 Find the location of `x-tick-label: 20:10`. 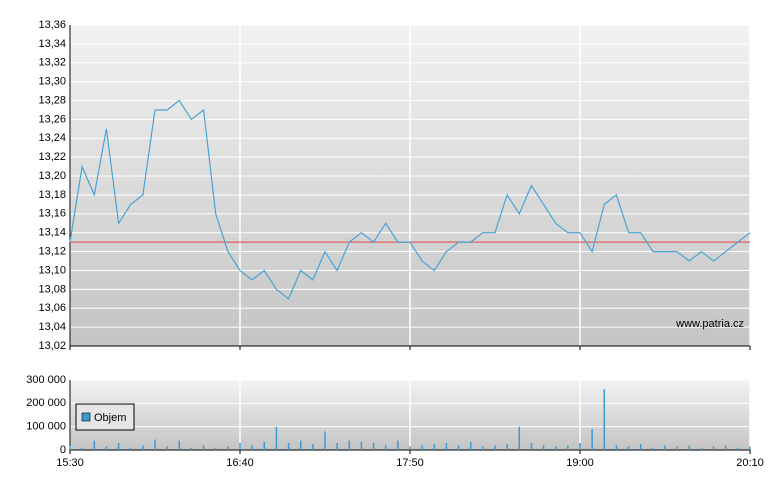

x-tick-label: 20:10 is located at coordinates (750, 463).